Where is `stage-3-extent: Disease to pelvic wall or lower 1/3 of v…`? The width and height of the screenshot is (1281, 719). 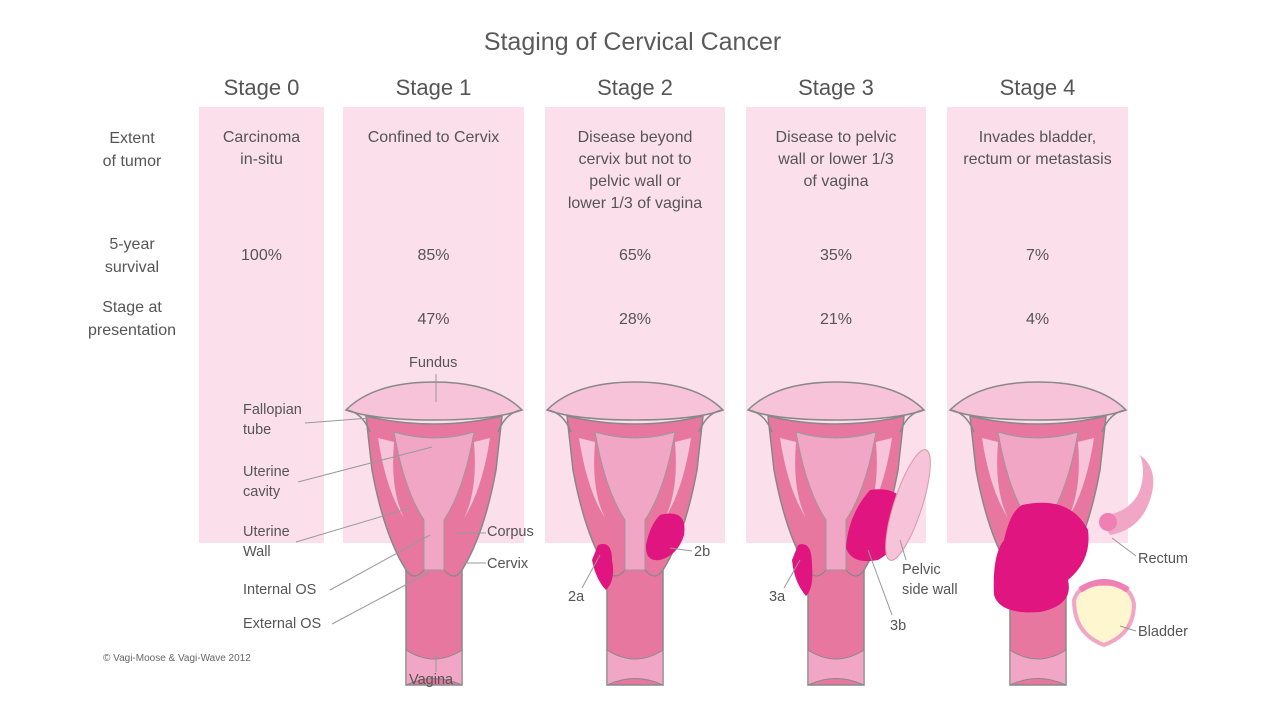 stage-3-extent: Disease to pelvic wall or lower 1/3 of v… is located at coordinates (836, 159).